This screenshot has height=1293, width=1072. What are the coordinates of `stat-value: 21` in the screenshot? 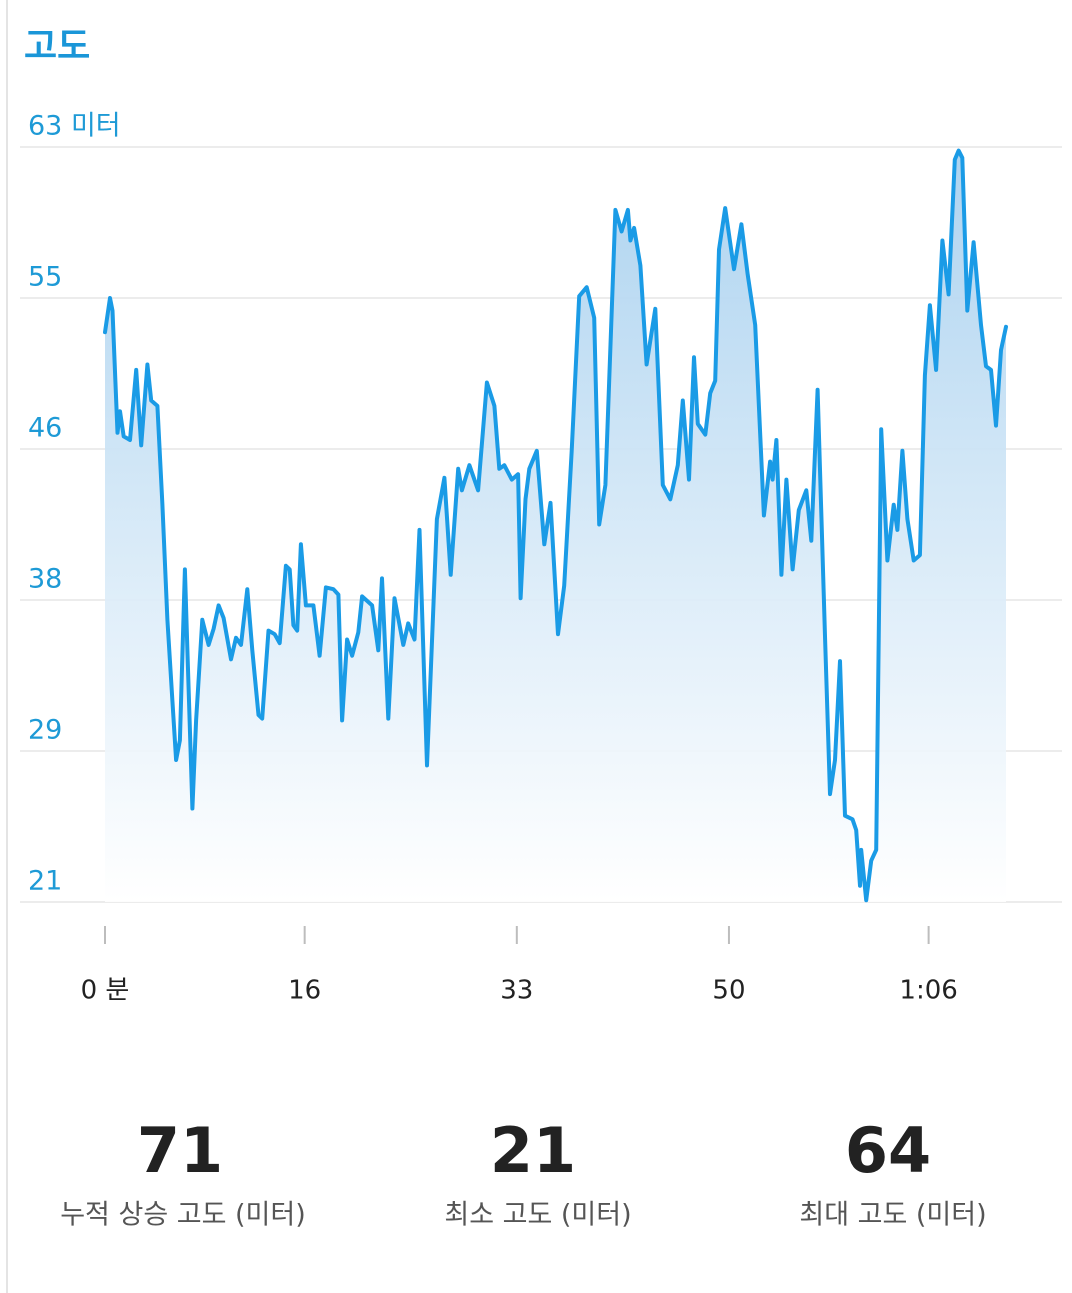 It's located at (533, 1150).